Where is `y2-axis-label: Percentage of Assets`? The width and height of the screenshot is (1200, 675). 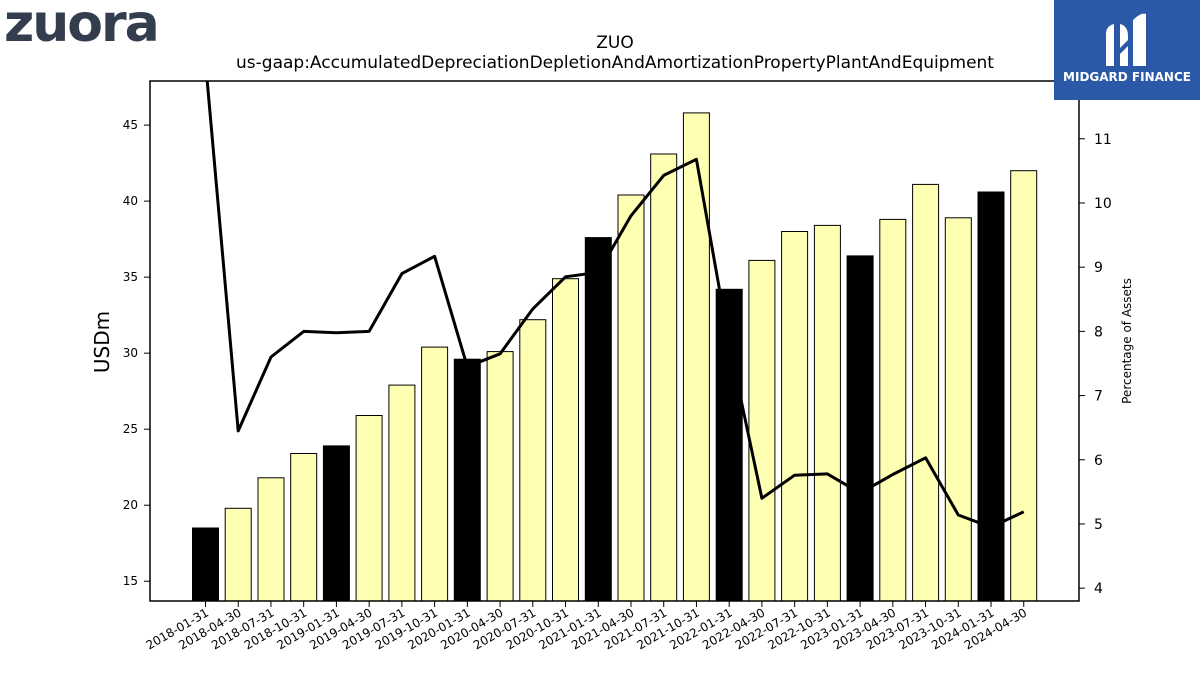
y2-axis-label: Percentage of Assets is located at coordinates (1127, 341).